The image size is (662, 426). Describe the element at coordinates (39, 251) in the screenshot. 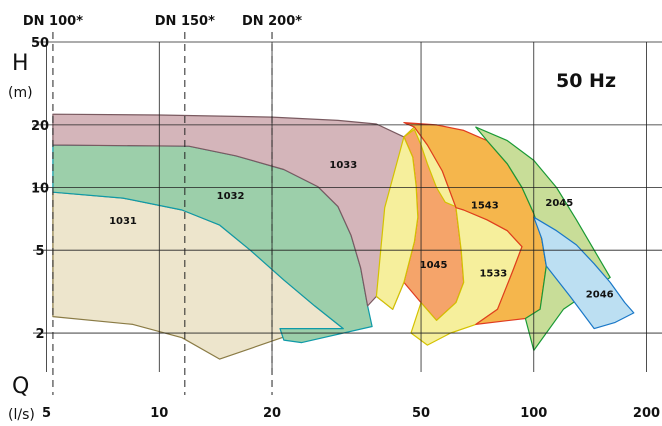

I see `y-tick-label-5: 5` at that location.